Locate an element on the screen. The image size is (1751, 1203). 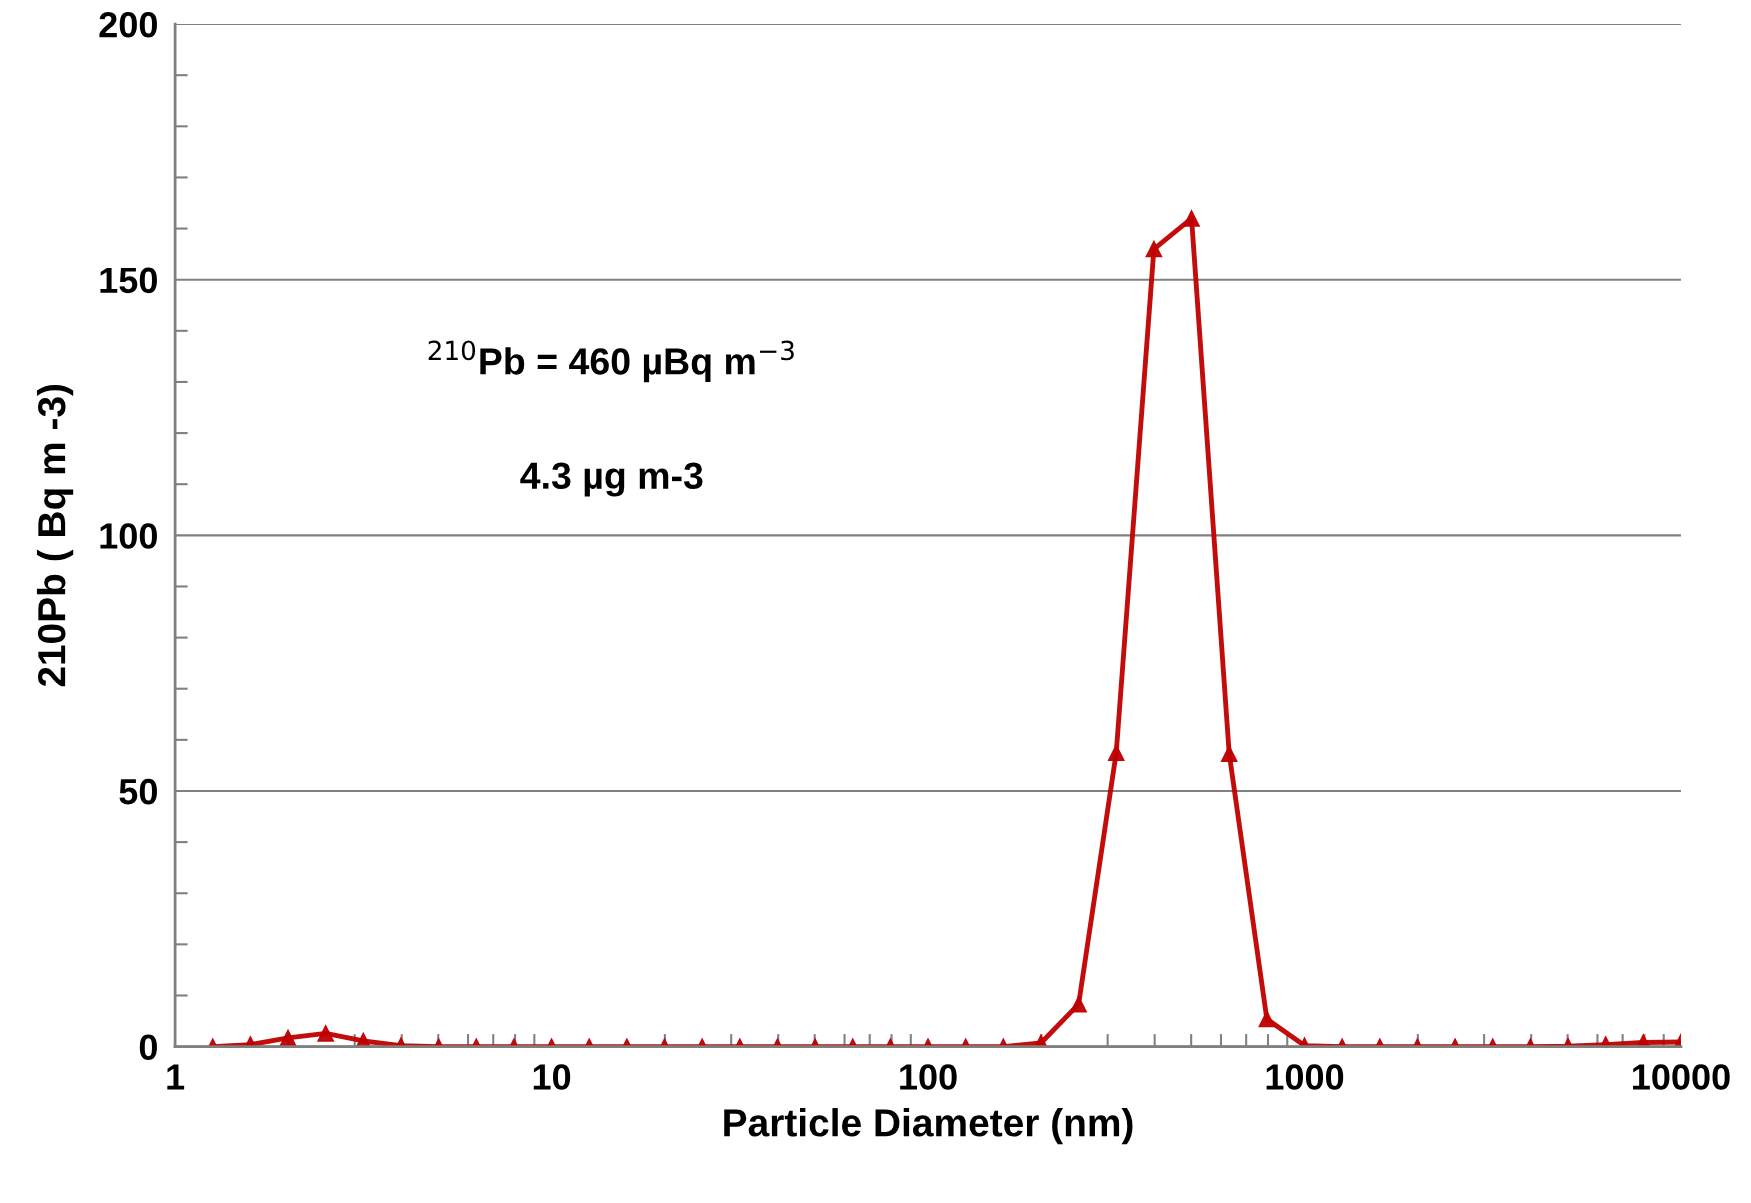
x-tick-label: 1000 is located at coordinates (1305, 1077).